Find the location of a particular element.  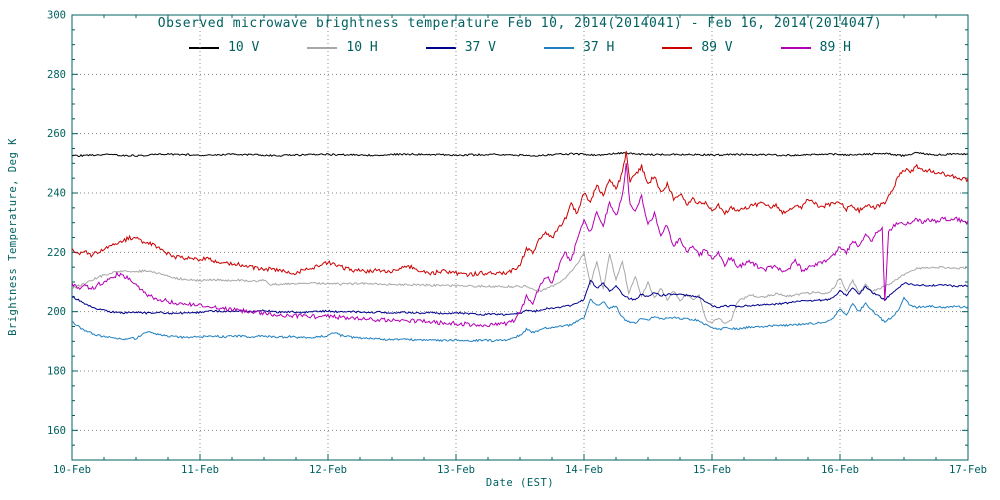

legend-entry-89-h: 89 H is located at coordinates (815, 47).